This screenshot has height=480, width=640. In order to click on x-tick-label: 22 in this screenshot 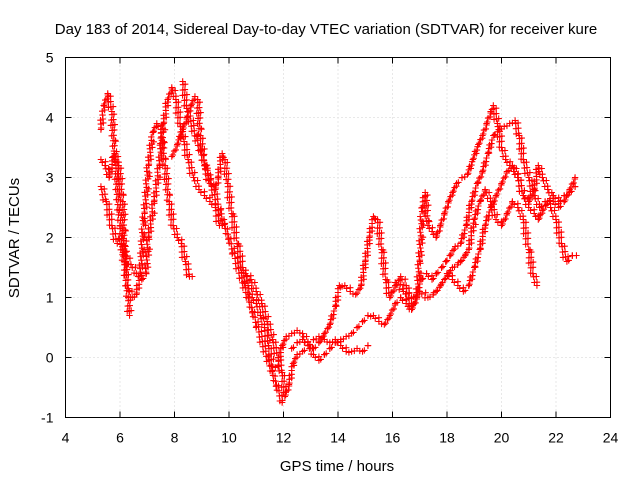, I will do `click(556, 438)`.